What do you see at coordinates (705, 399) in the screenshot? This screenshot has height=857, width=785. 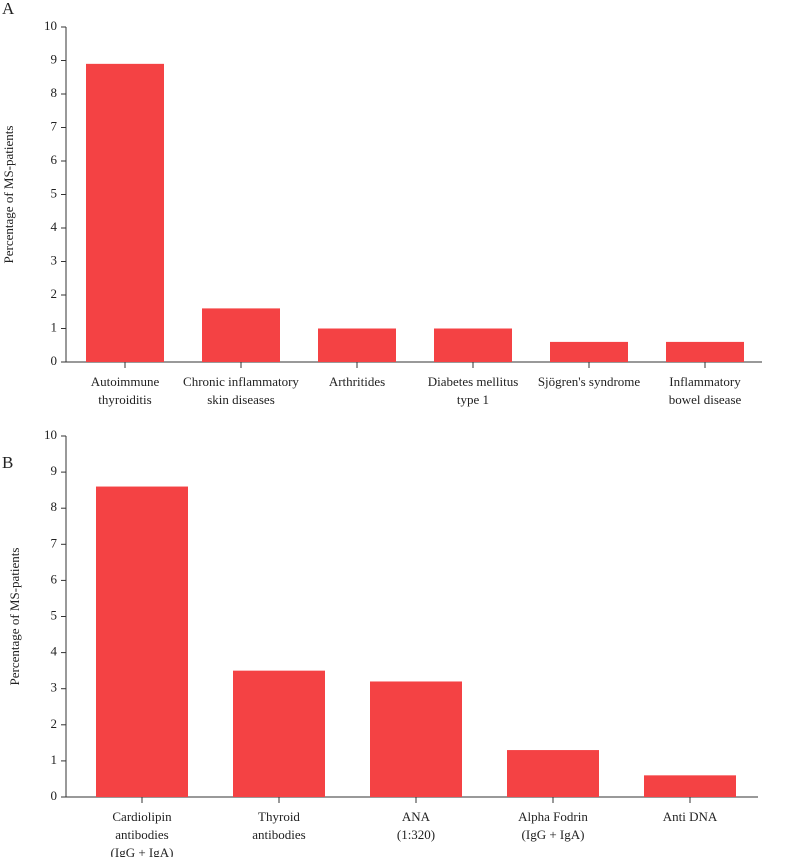 I see `x-tick-label: bowel disease` at bounding box center [705, 399].